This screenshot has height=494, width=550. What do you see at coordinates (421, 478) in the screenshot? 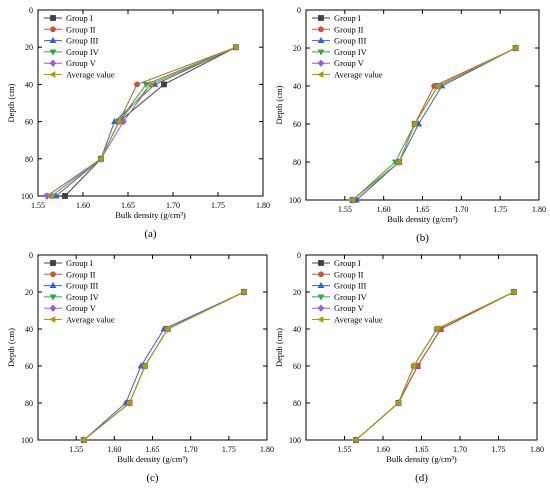
I see `panel-label: (d)` at bounding box center [421, 478].